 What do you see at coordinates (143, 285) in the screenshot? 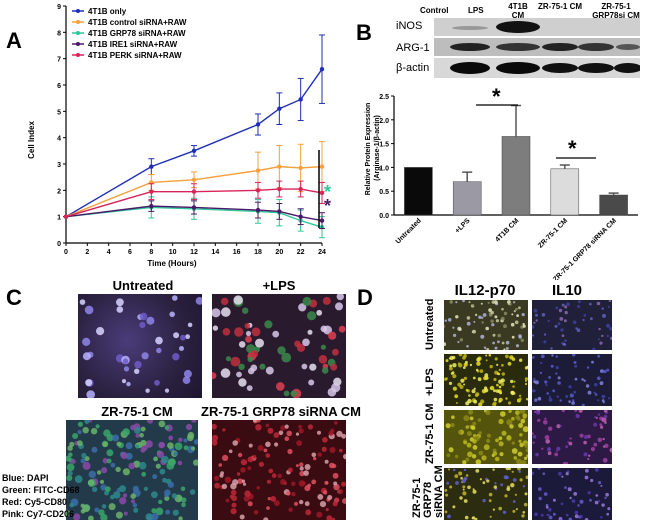
I see `image-title-untreated: Untreated` at bounding box center [143, 285].